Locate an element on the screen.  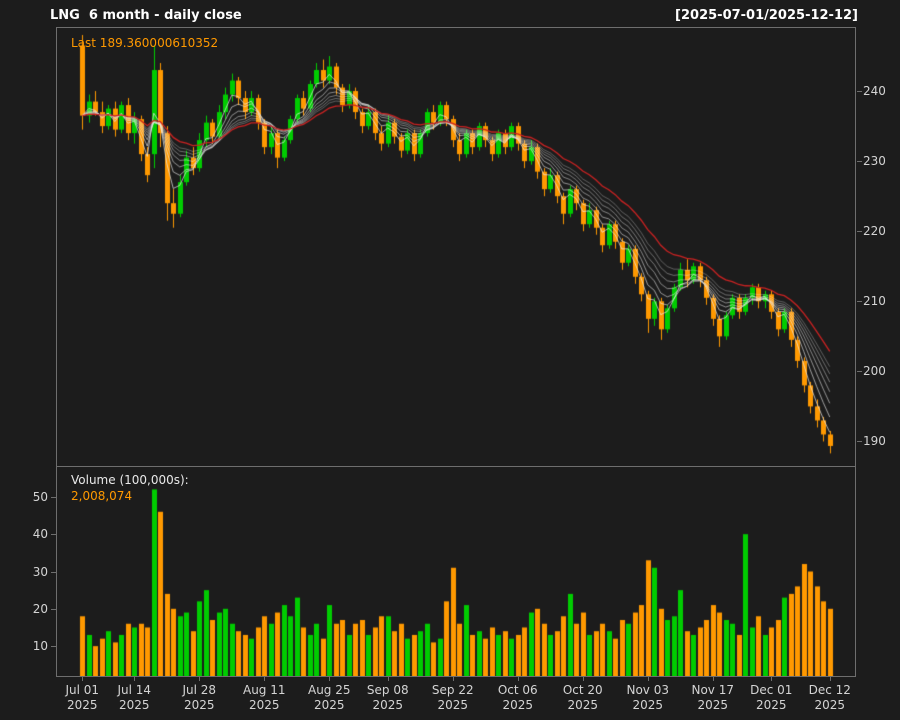
price-axis-label: 240 is located at coordinates (874, 91).